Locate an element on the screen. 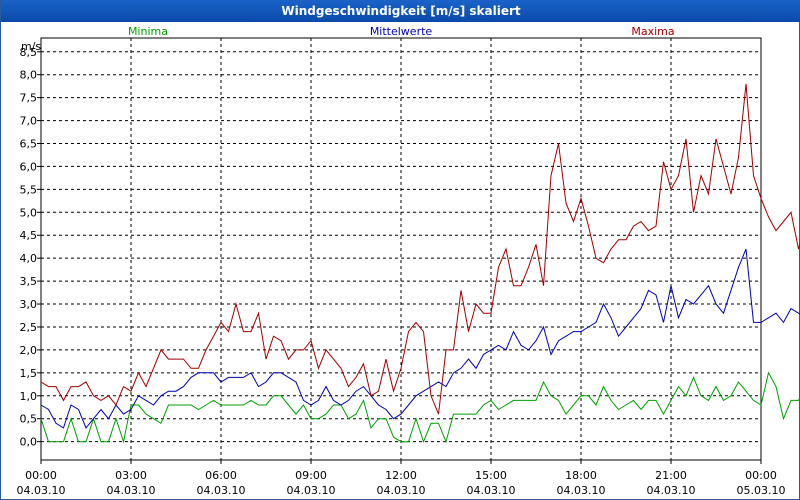 This screenshot has width=800, height=500. x-tick-time-label: 12:00 is located at coordinates (401, 475).